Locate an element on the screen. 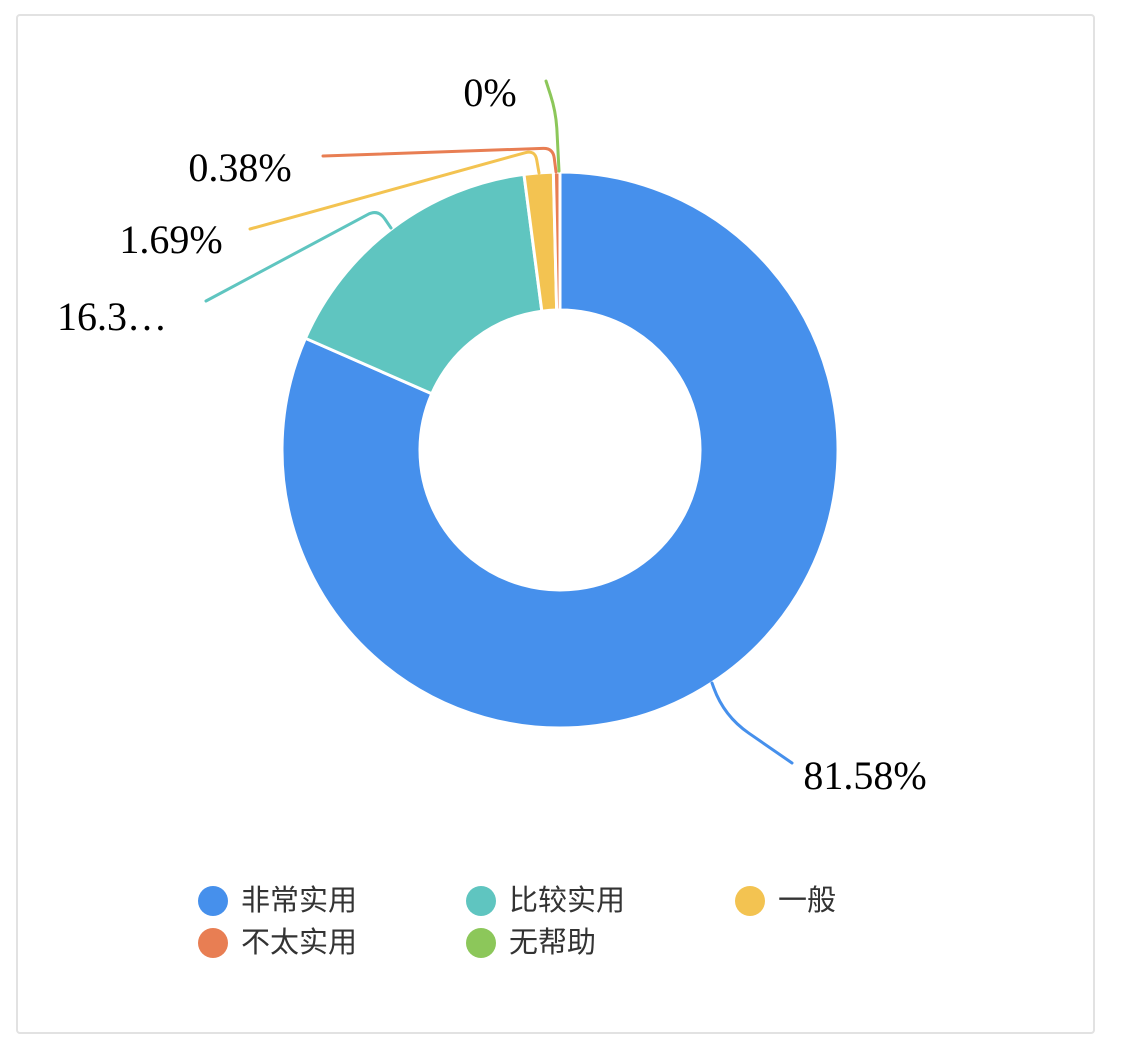 The width and height of the screenshot is (1121, 1060). legend-label: 非常实用 is located at coordinates (299, 900).